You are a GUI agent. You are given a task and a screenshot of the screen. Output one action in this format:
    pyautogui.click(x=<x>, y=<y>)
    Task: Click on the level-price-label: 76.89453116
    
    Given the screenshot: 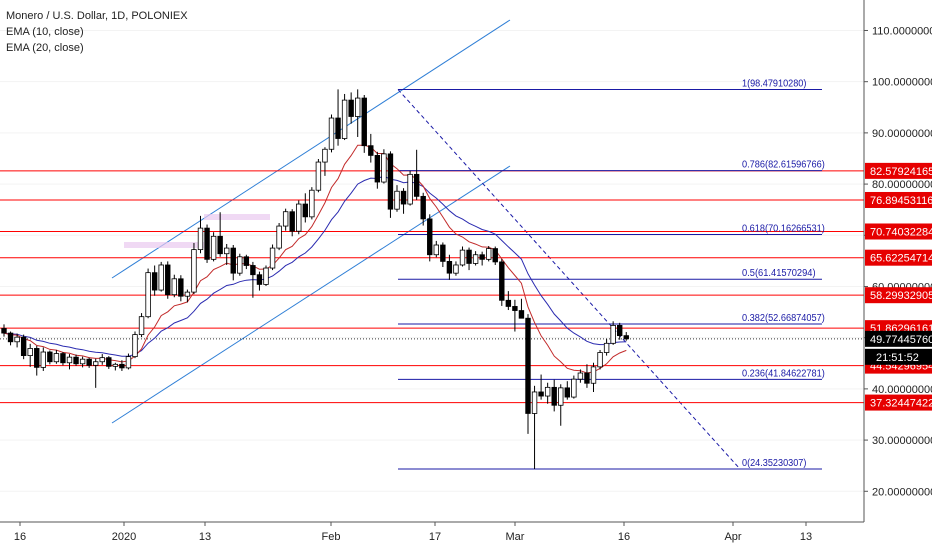 What is the action you would take?
    pyautogui.click(x=901, y=201)
    